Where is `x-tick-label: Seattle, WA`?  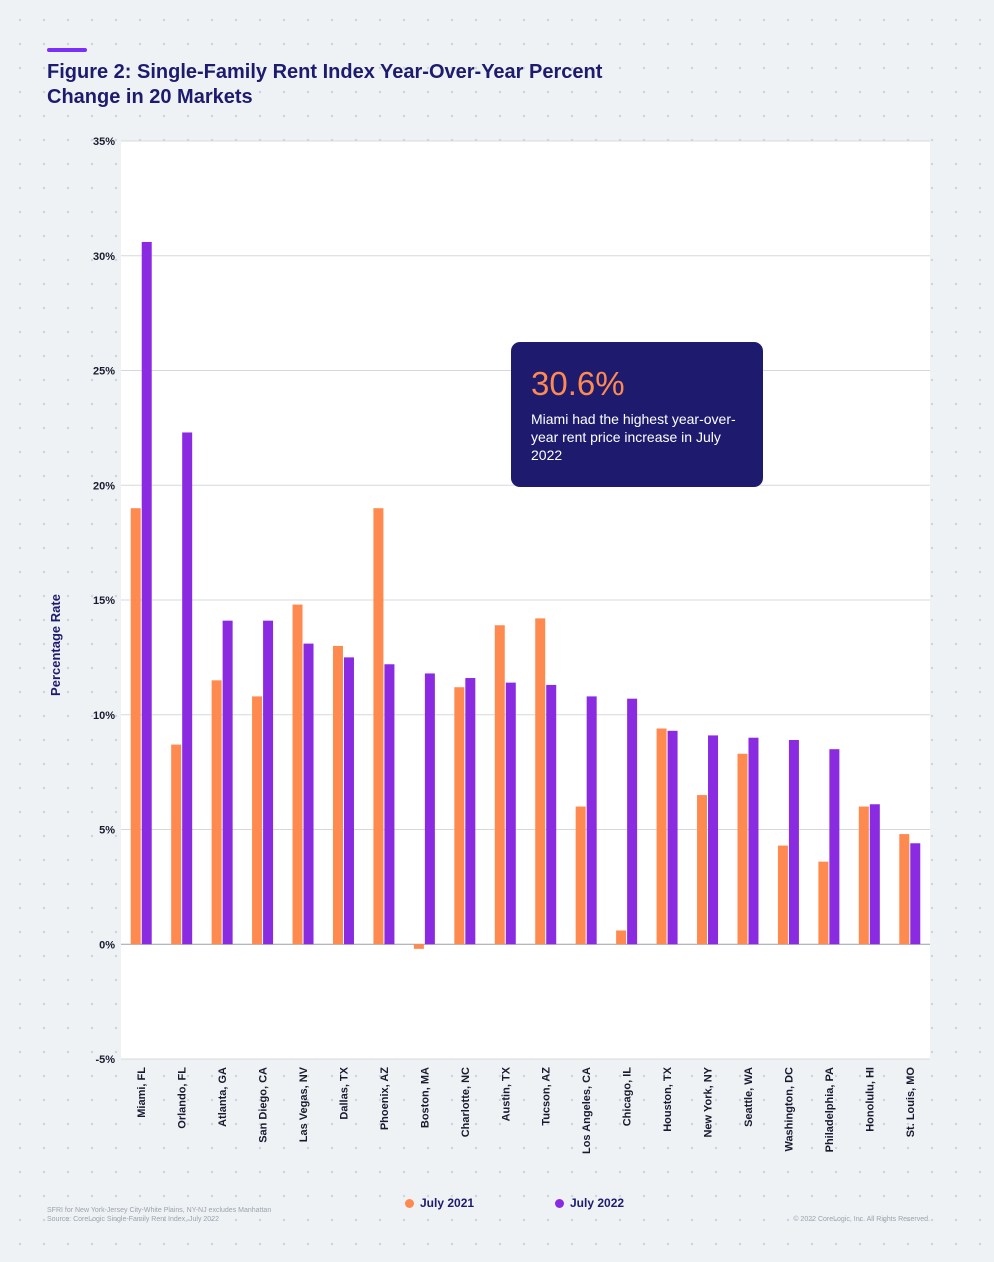
x-tick-label: Seattle, WA is located at coordinates (749, 1097).